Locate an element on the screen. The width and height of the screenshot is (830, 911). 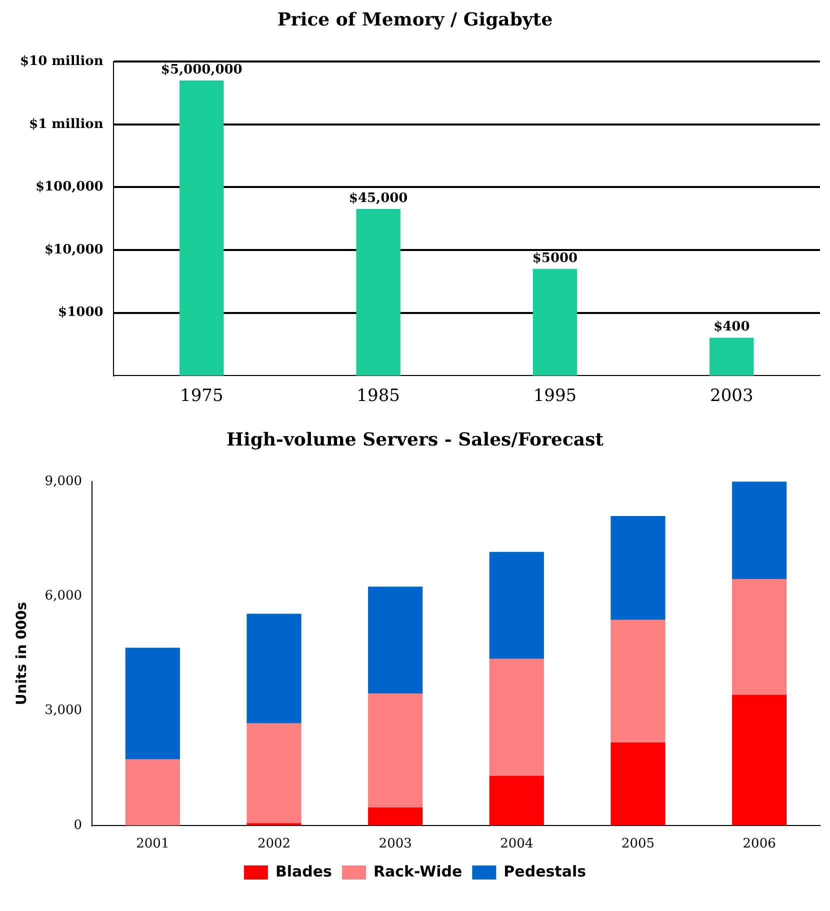
y-tick-label: $10 million is located at coordinates (62, 61).